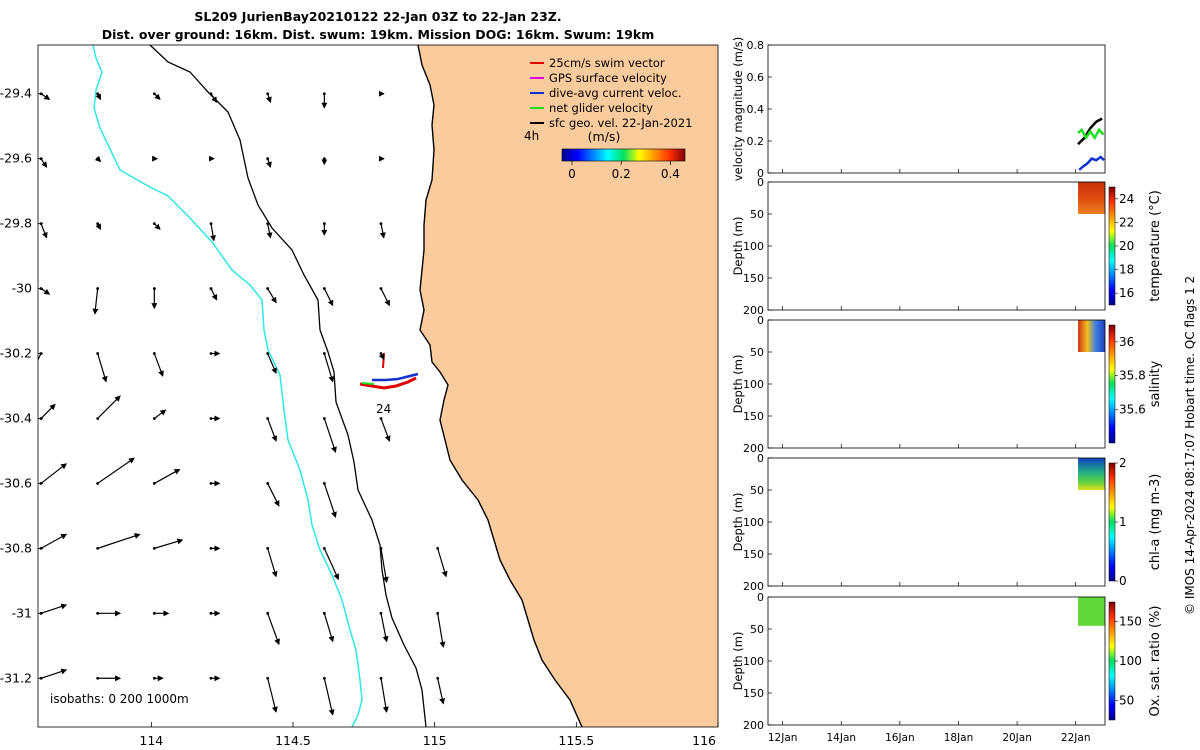 Image resolution: width=1200 pixels, height=750 pixels. What do you see at coordinates (16, 417) in the screenshot?
I see `map-ytick-label: -30.4` at bounding box center [16, 417].